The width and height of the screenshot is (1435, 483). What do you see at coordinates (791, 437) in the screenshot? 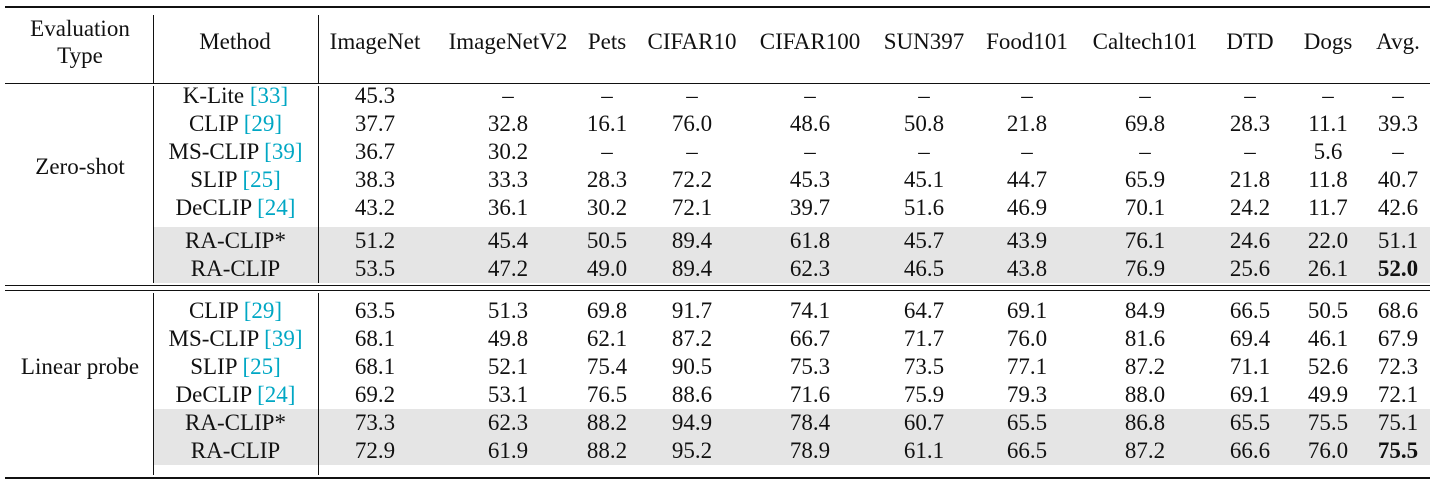
I see `highlight-band` at bounding box center [791, 437].